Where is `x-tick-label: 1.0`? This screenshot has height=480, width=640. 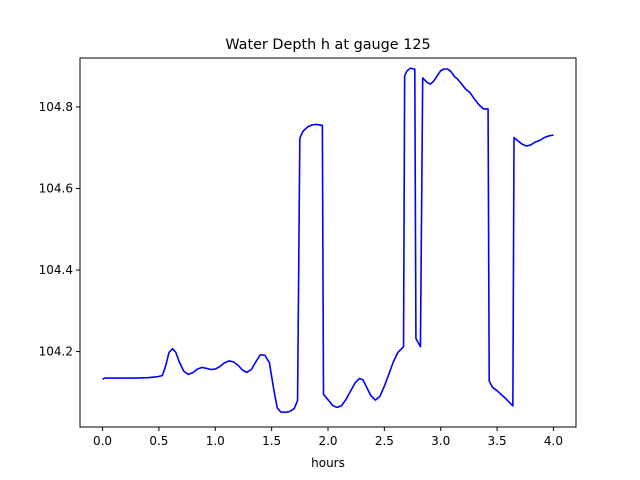 x-tick-label: 1.0 is located at coordinates (215, 441).